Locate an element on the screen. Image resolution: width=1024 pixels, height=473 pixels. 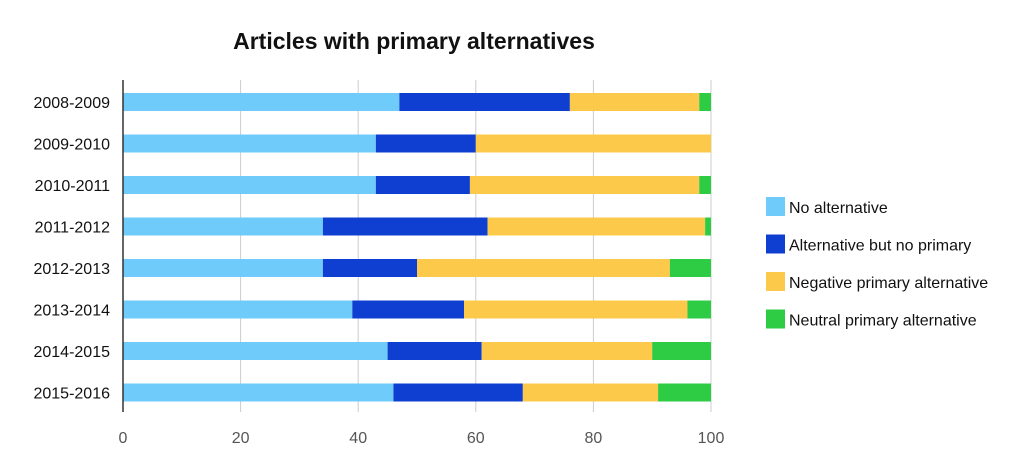
legend-label: No alternative is located at coordinates (838, 208).